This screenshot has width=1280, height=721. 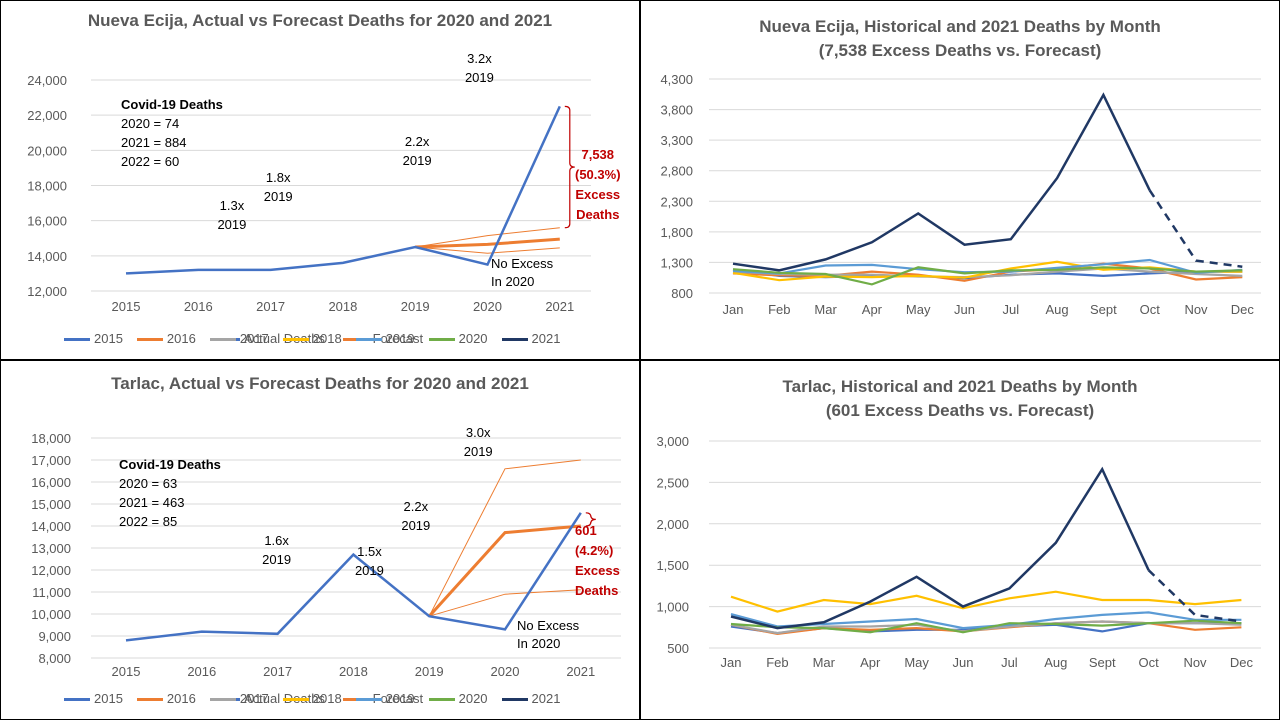 I want to click on no-excess-label: No Excess In 2020, so click(x=522, y=272).